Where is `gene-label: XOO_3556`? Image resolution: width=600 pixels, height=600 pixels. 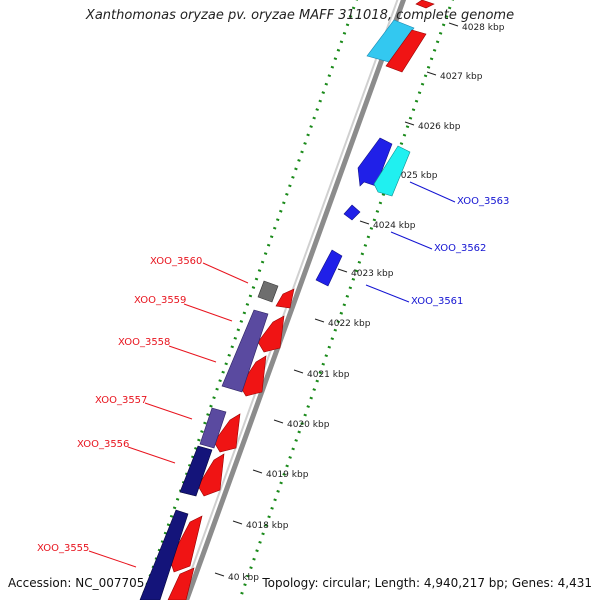 gene-label: XOO_3556 is located at coordinates (103, 444).